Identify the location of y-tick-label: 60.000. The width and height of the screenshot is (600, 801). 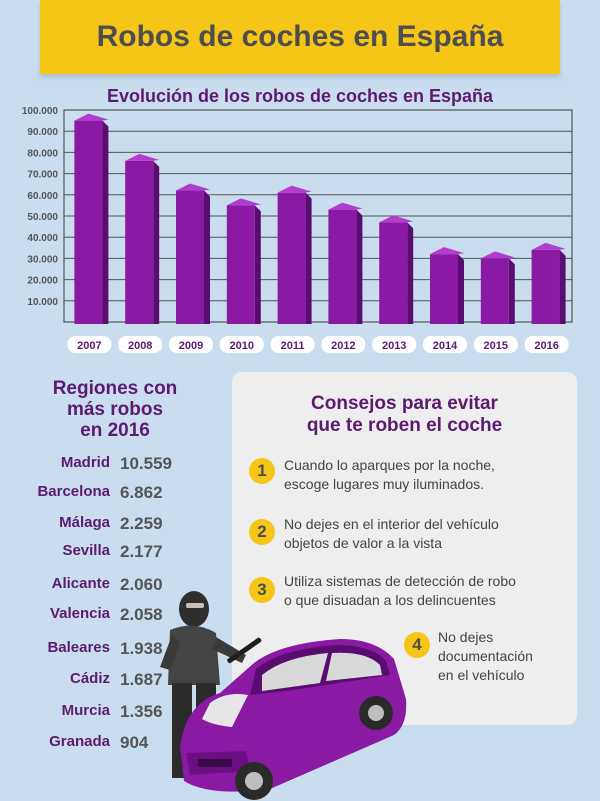
(42, 196).